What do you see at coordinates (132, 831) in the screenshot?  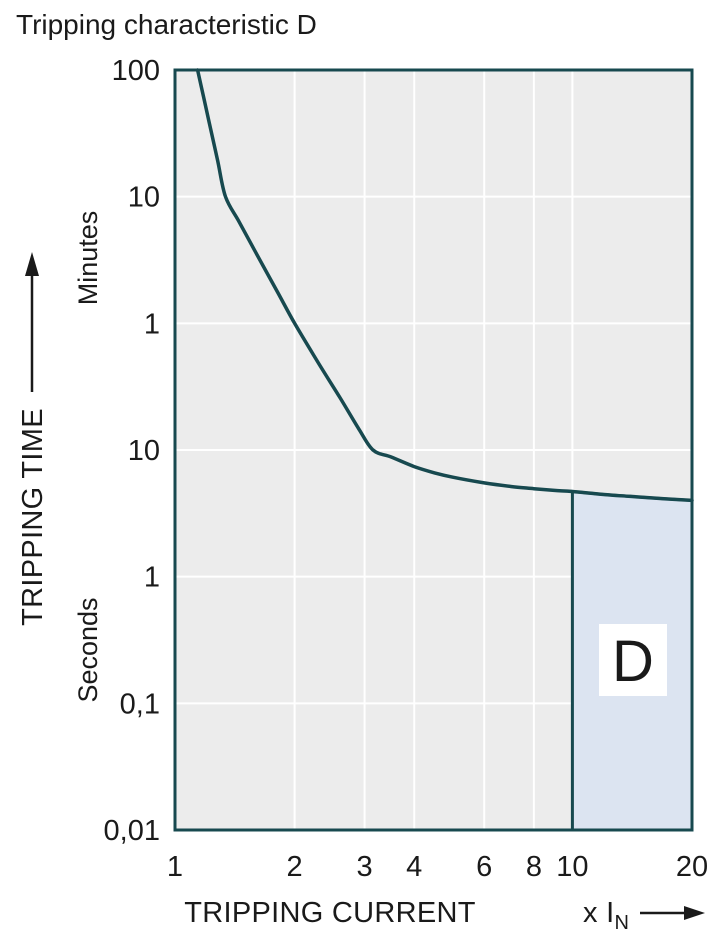 I see `y-tick-label: 0,01` at bounding box center [132, 831].